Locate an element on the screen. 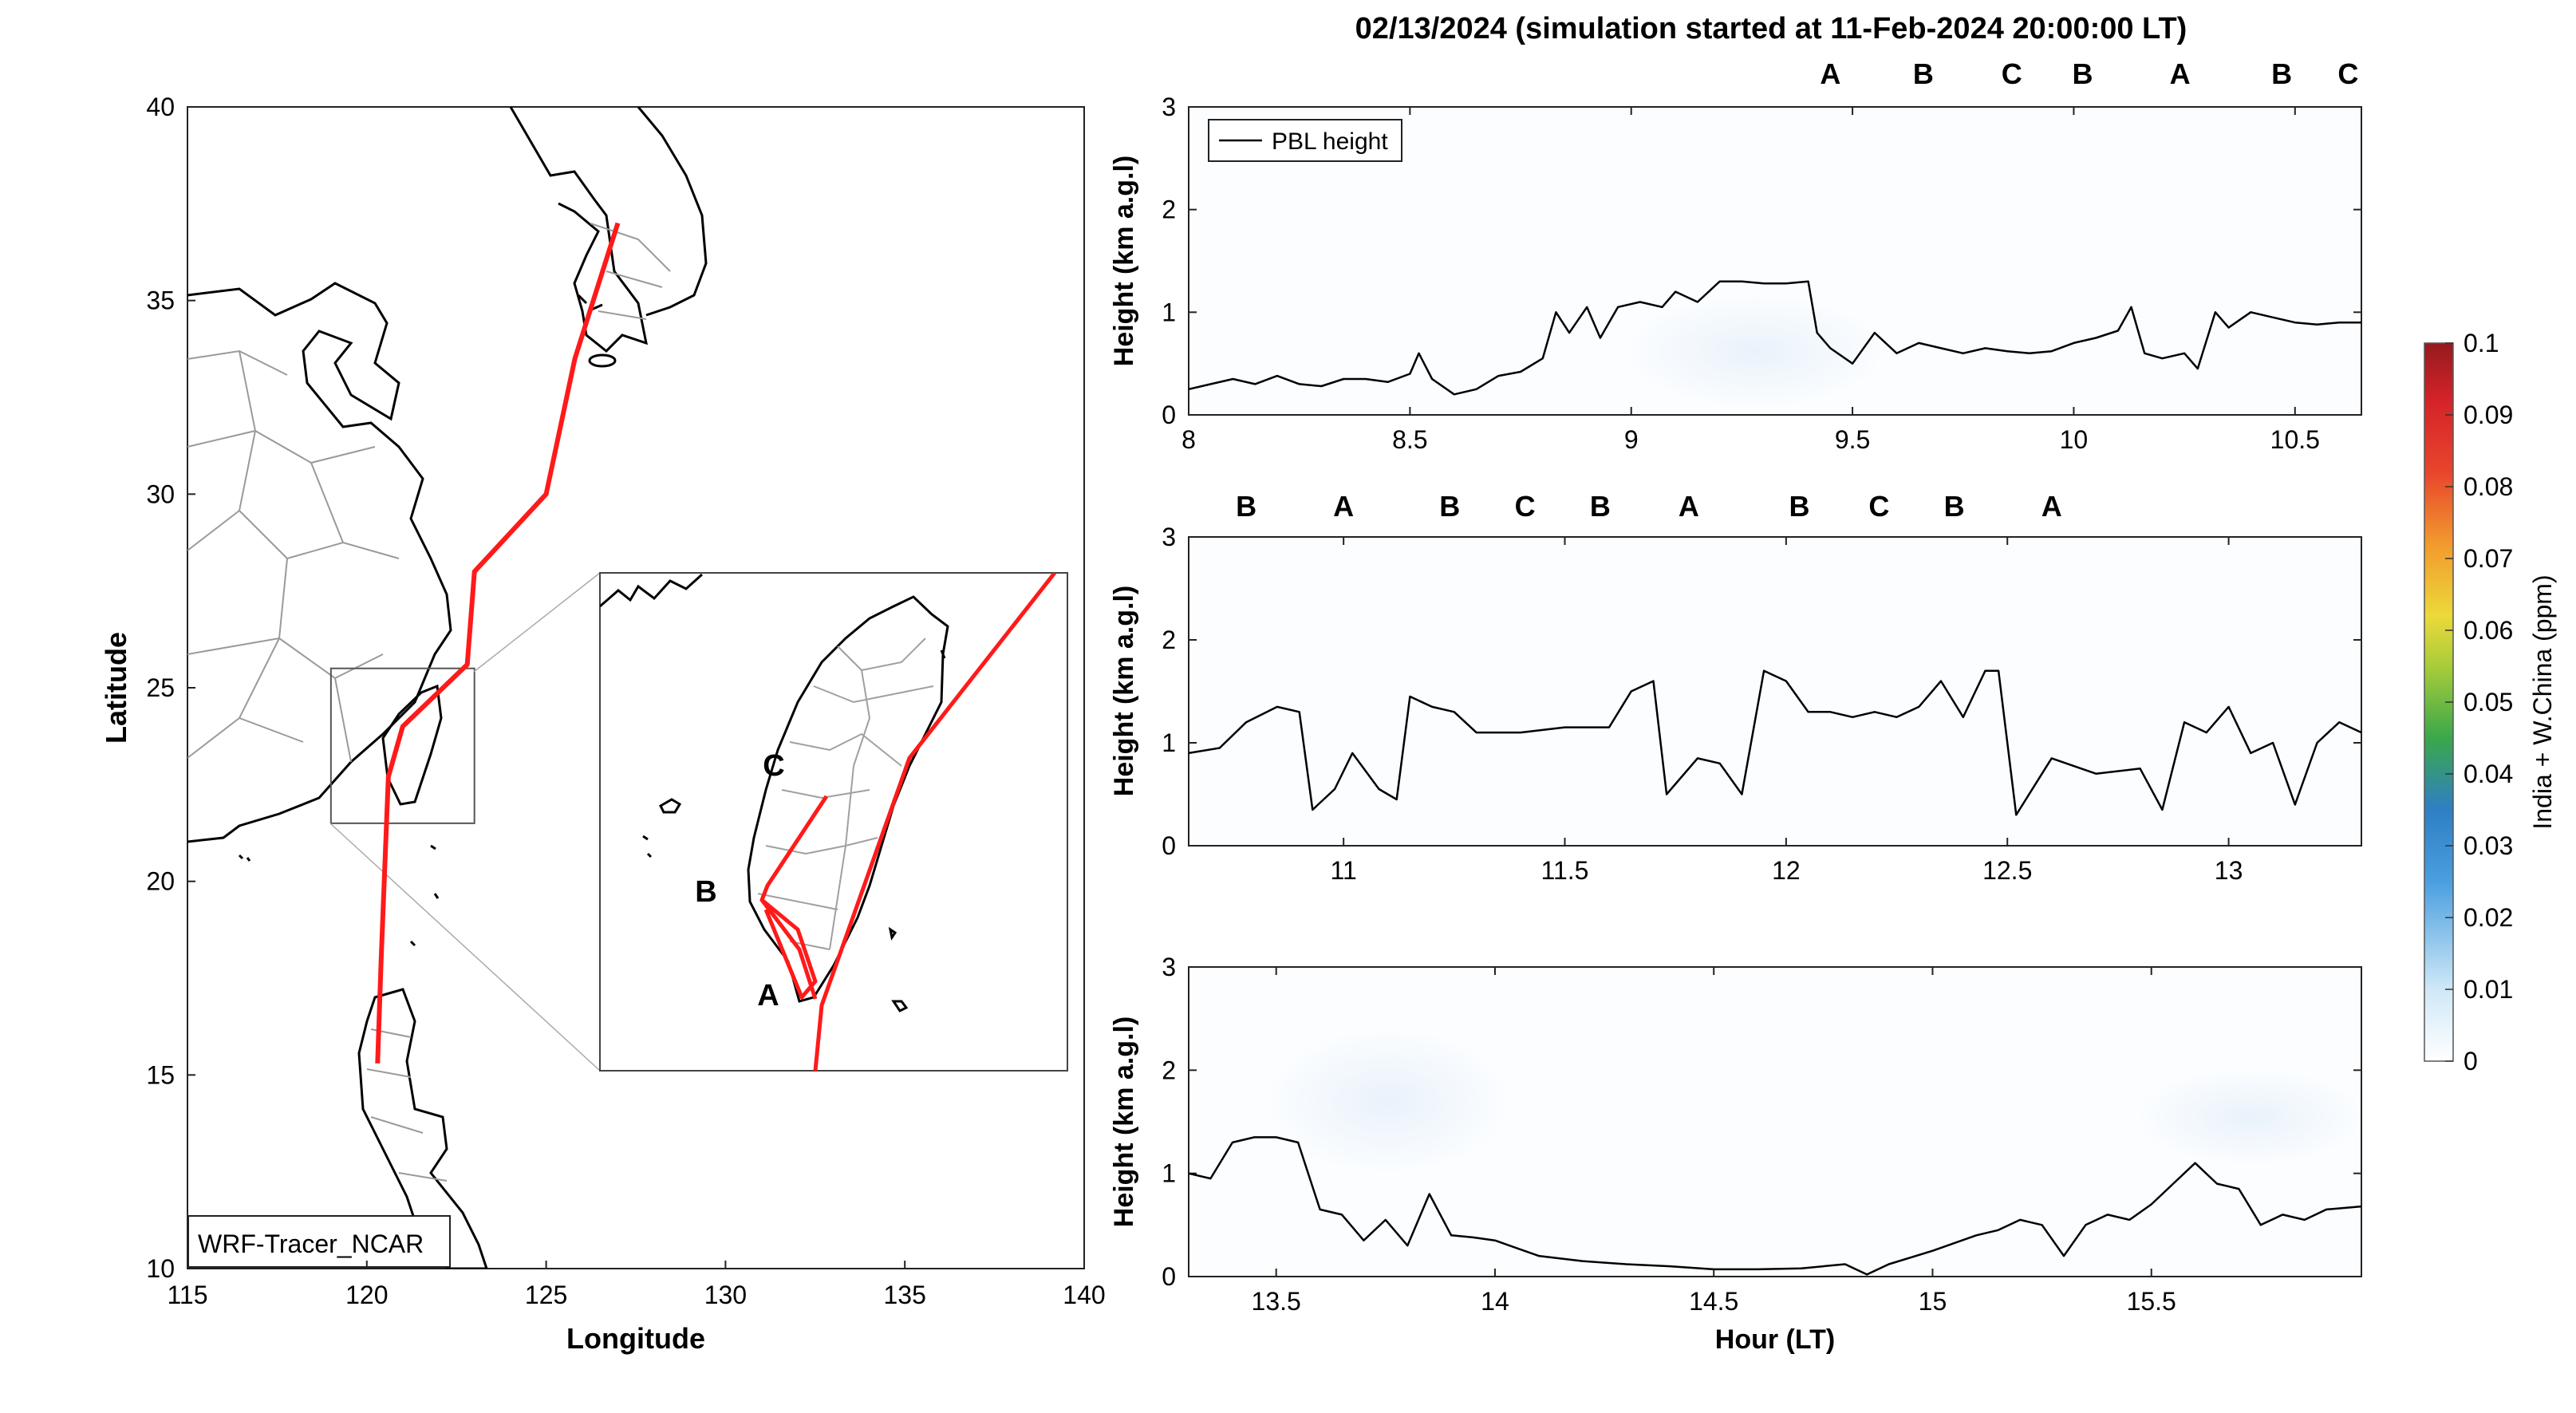 This screenshot has width=2576, height=1413. inset-mainland-coast is located at coordinates (652, 590).